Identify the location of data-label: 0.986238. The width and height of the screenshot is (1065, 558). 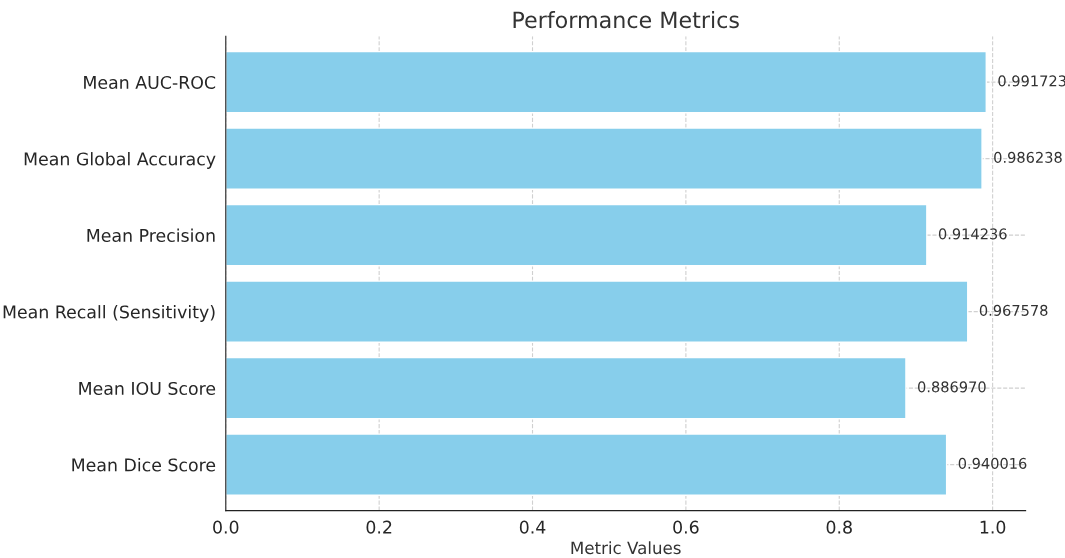
(1028, 157).